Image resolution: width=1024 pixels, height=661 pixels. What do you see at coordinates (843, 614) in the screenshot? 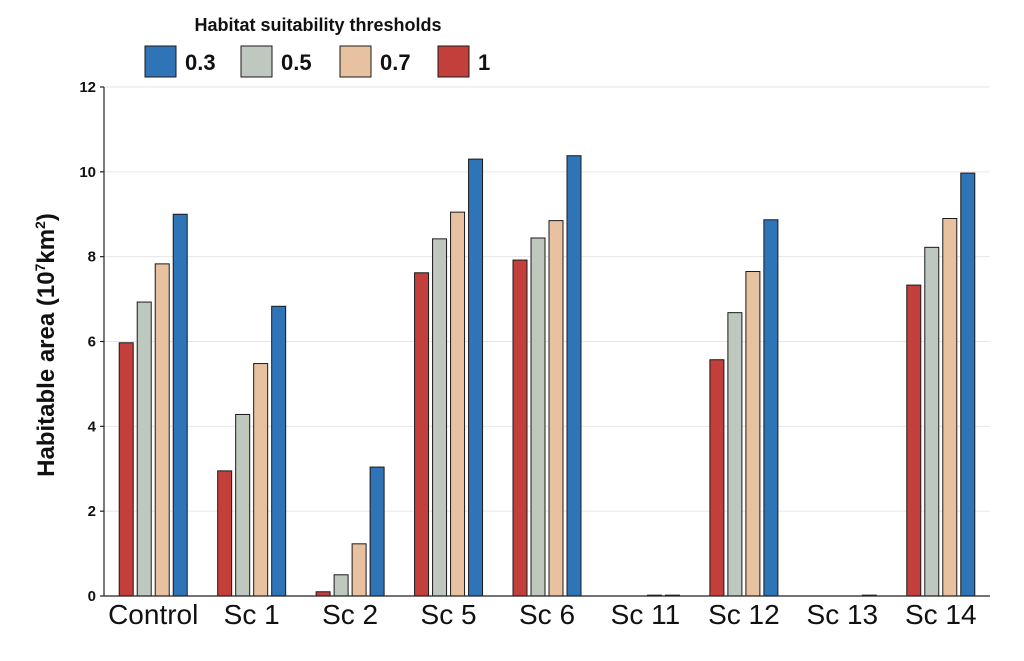
I see `x-tick-label: Sc 13` at bounding box center [843, 614].